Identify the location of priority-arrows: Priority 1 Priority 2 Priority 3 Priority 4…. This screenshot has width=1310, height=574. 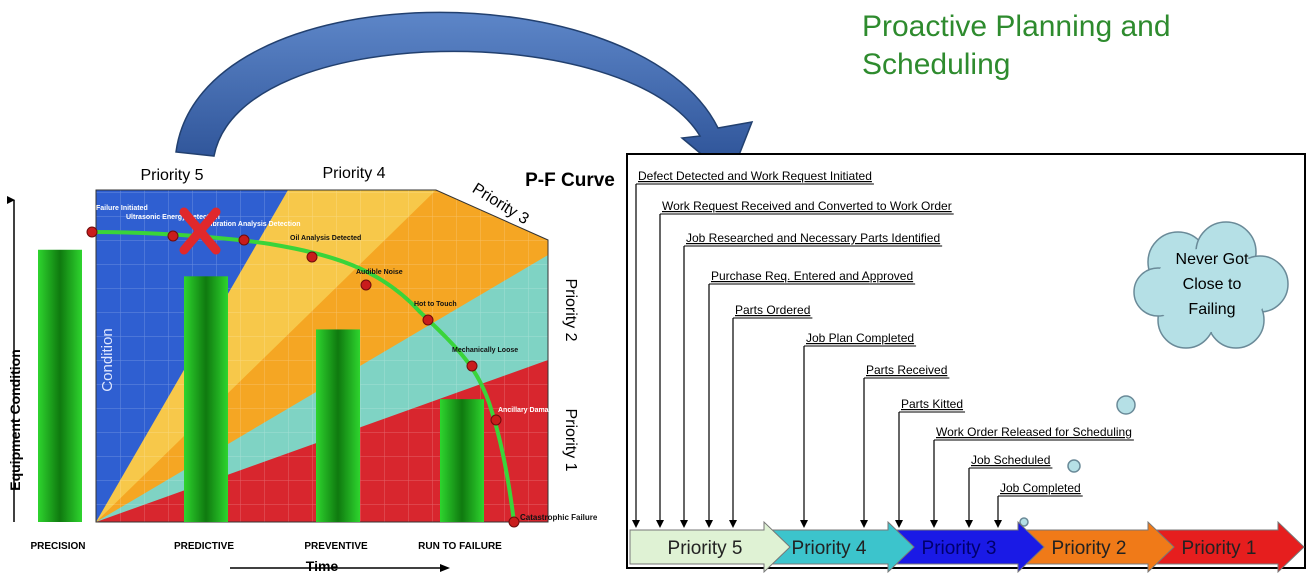
(967, 547).